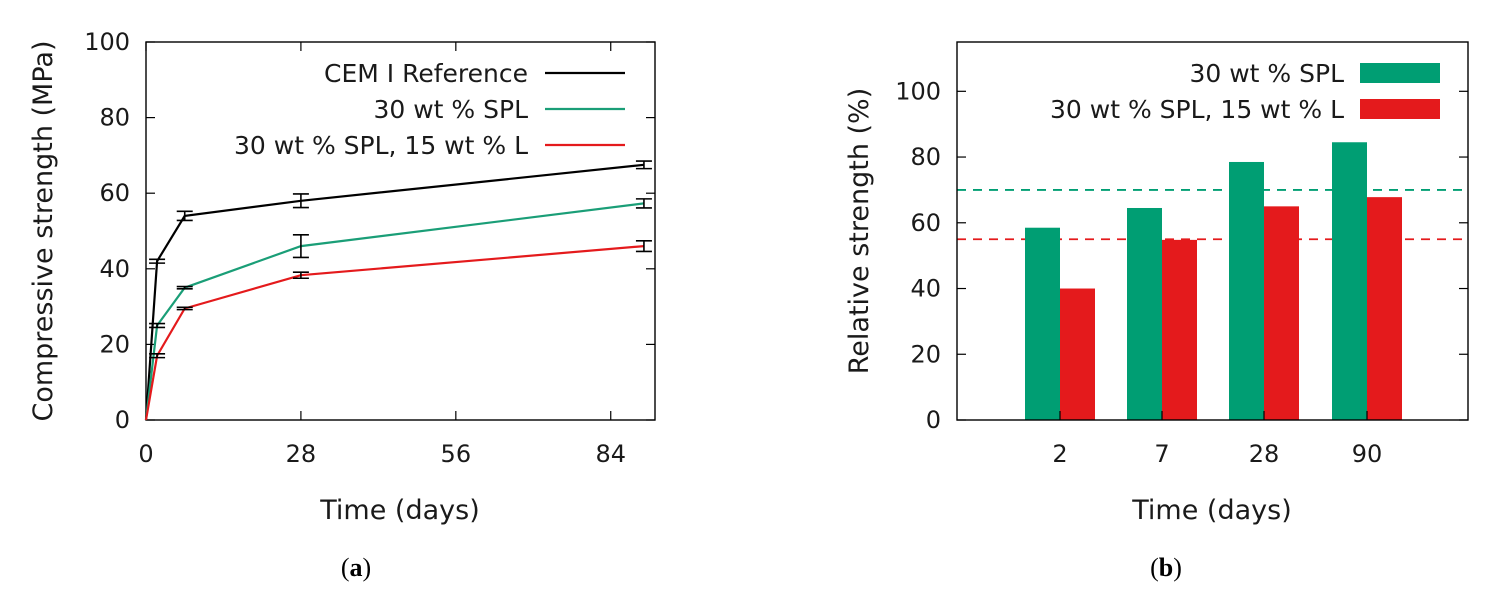 Image resolution: width=1500 pixels, height=596 pixels. Describe the element at coordinates (1166, 567) in the screenshot. I see `panel-b-caption: (b)` at that location.